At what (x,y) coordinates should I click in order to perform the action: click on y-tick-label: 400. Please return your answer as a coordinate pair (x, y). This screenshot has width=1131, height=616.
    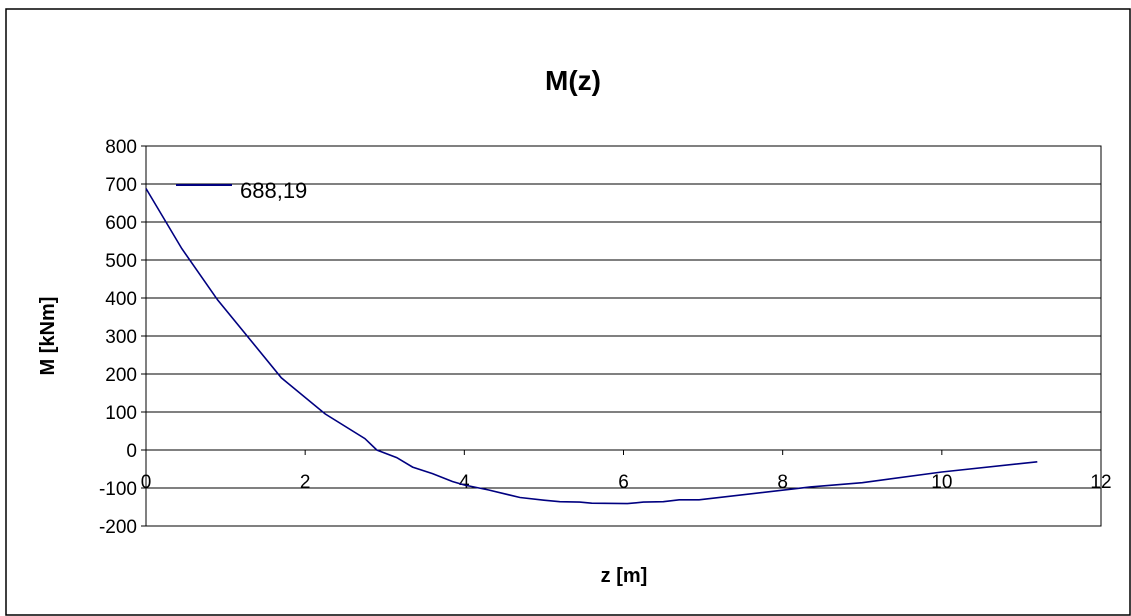
    Looking at the image, I should click on (121, 299).